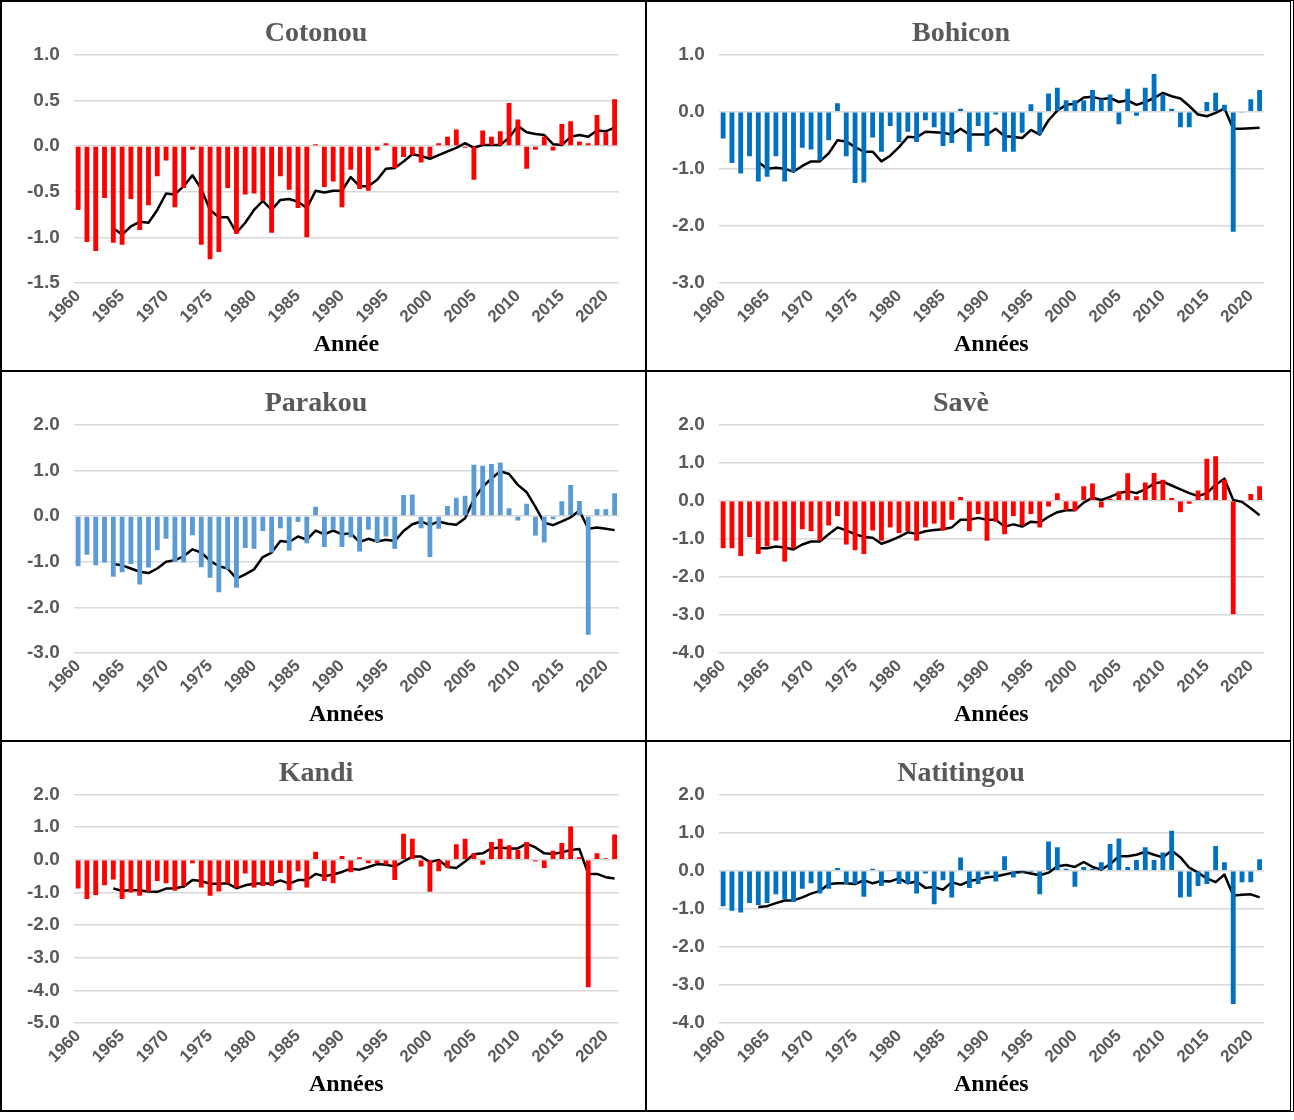  Describe the element at coordinates (43, 282) in the screenshot. I see `y-tick-label: -1.5` at that location.